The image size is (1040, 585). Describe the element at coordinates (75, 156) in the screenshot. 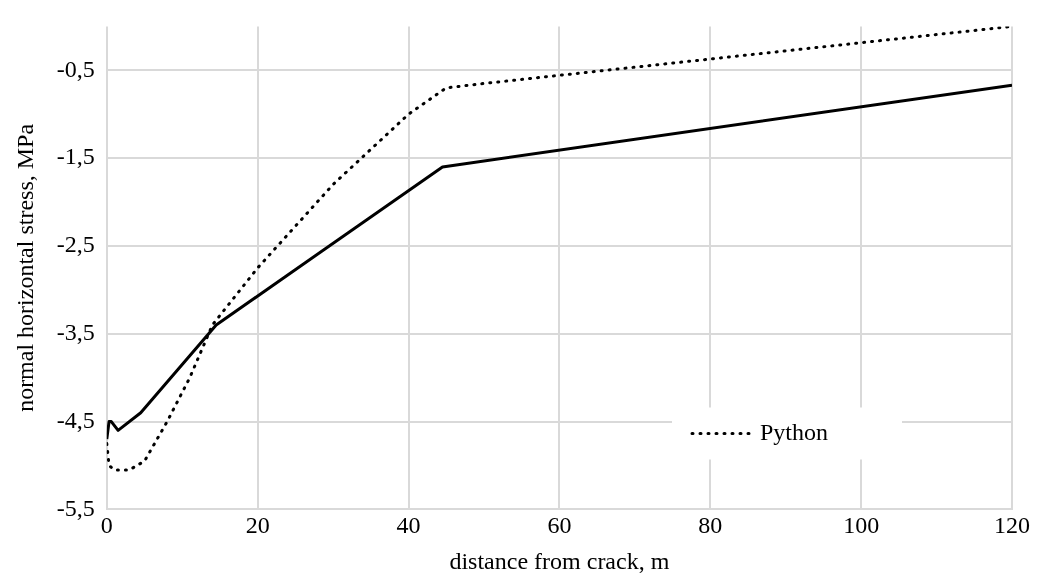

I see `y-tick-label: -1,5` at that location.